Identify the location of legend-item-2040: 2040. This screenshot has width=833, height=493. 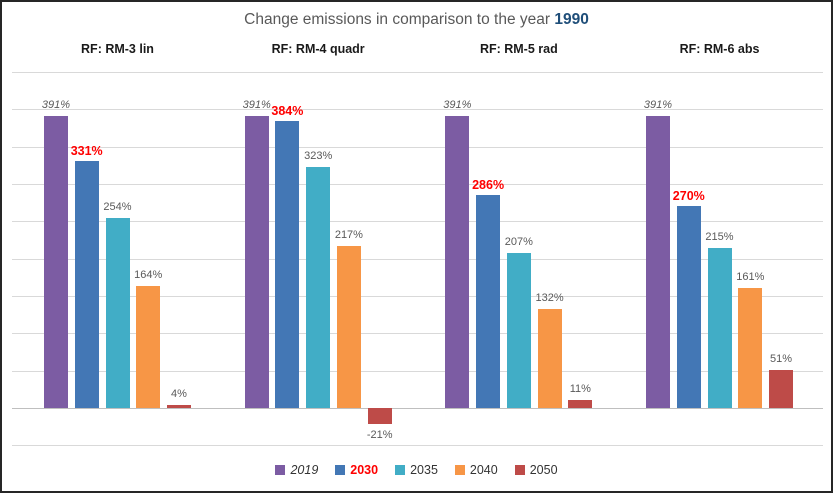
(476, 470).